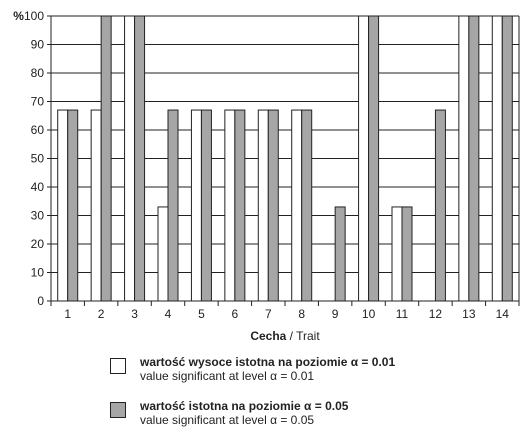 This screenshot has width=523, height=437. Describe the element at coordinates (469, 314) in the screenshot. I see `x-tick-label: 13` at that location.